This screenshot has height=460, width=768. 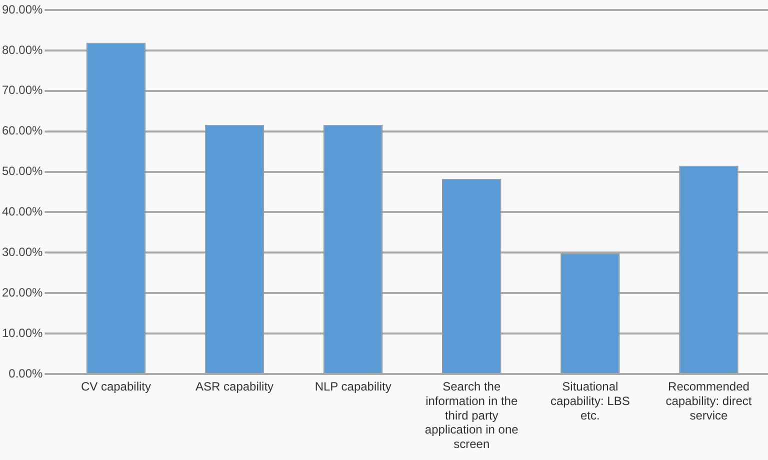 I want to click on y-tick-label: 30.00%, so click(x=23, y=251).